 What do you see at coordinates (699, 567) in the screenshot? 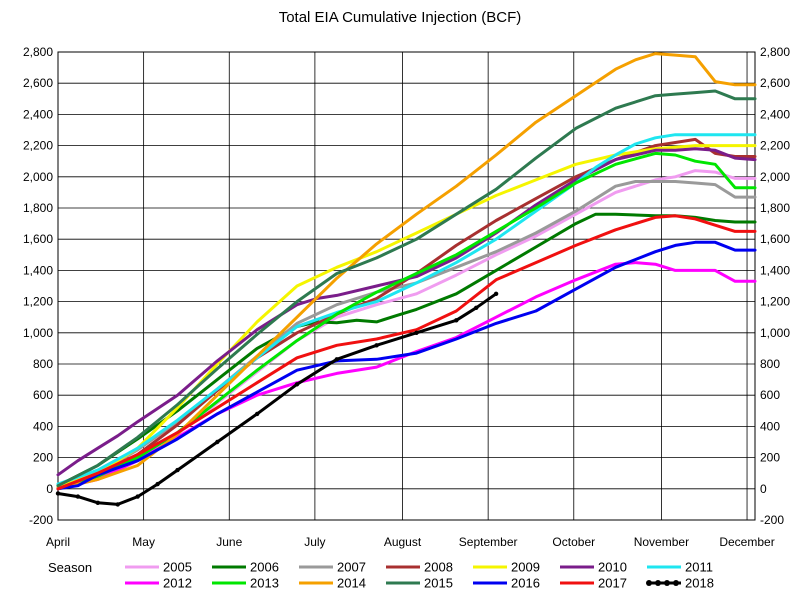
I see `legend-label-2011: 2011` at bounding box center [699, 567].